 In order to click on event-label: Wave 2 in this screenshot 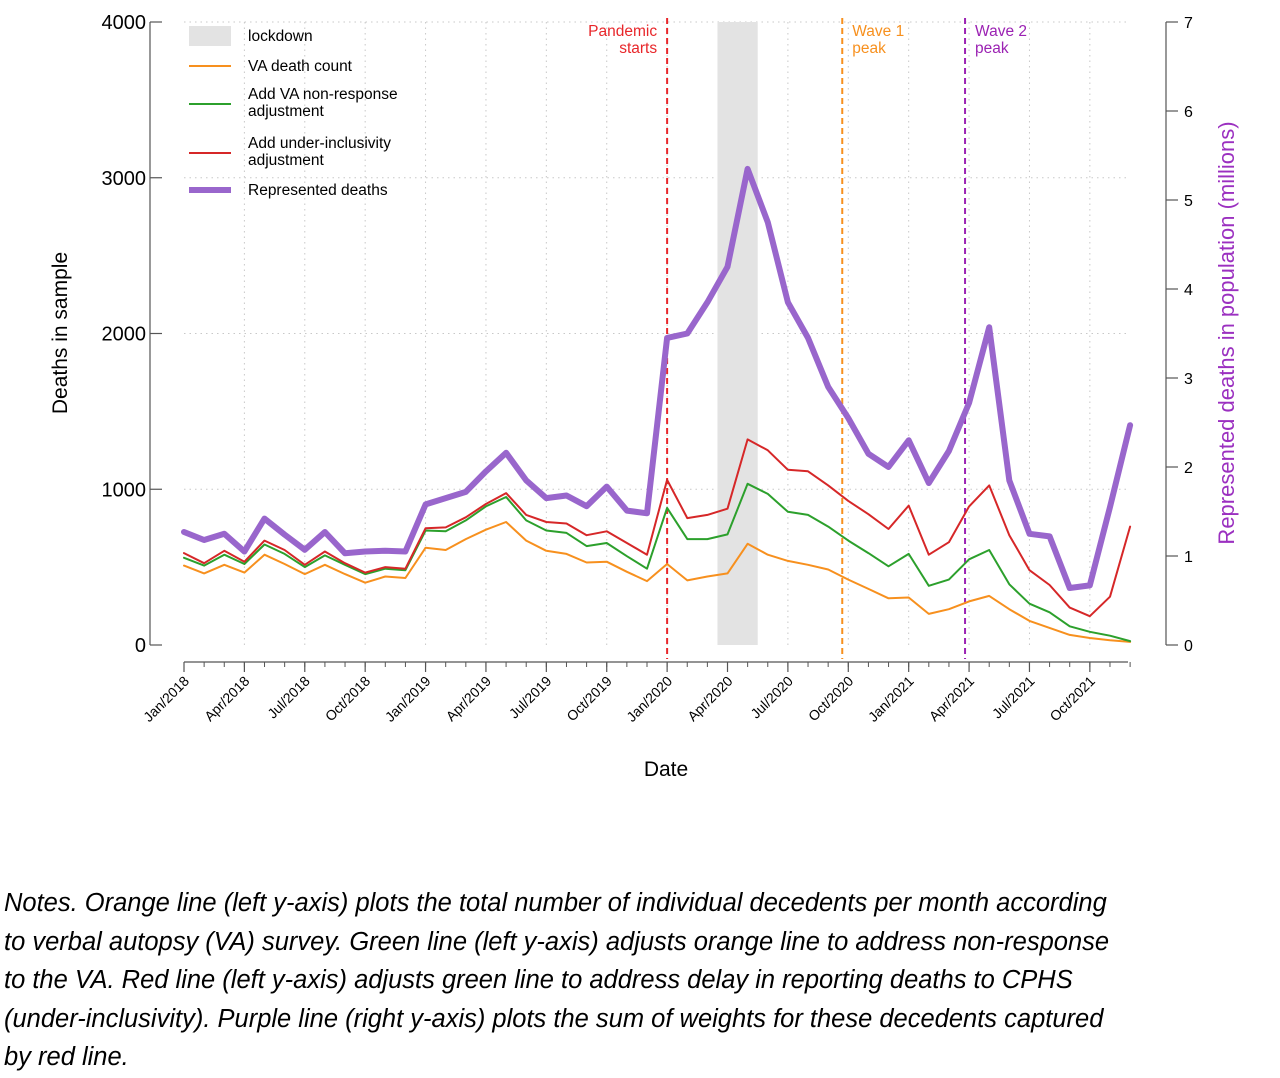, I will do `click(1001, 31)`.